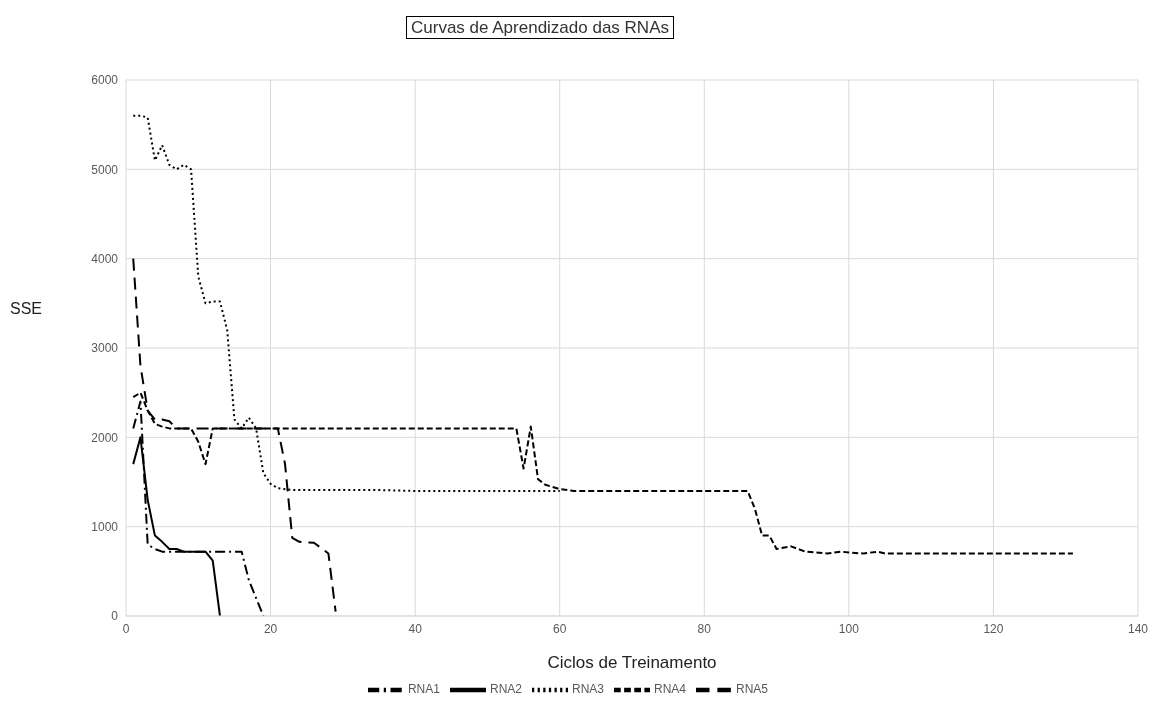  Describe the element at coordinates (115, 616) in the screenshot. I see `y-tick-label: 0` at that location.